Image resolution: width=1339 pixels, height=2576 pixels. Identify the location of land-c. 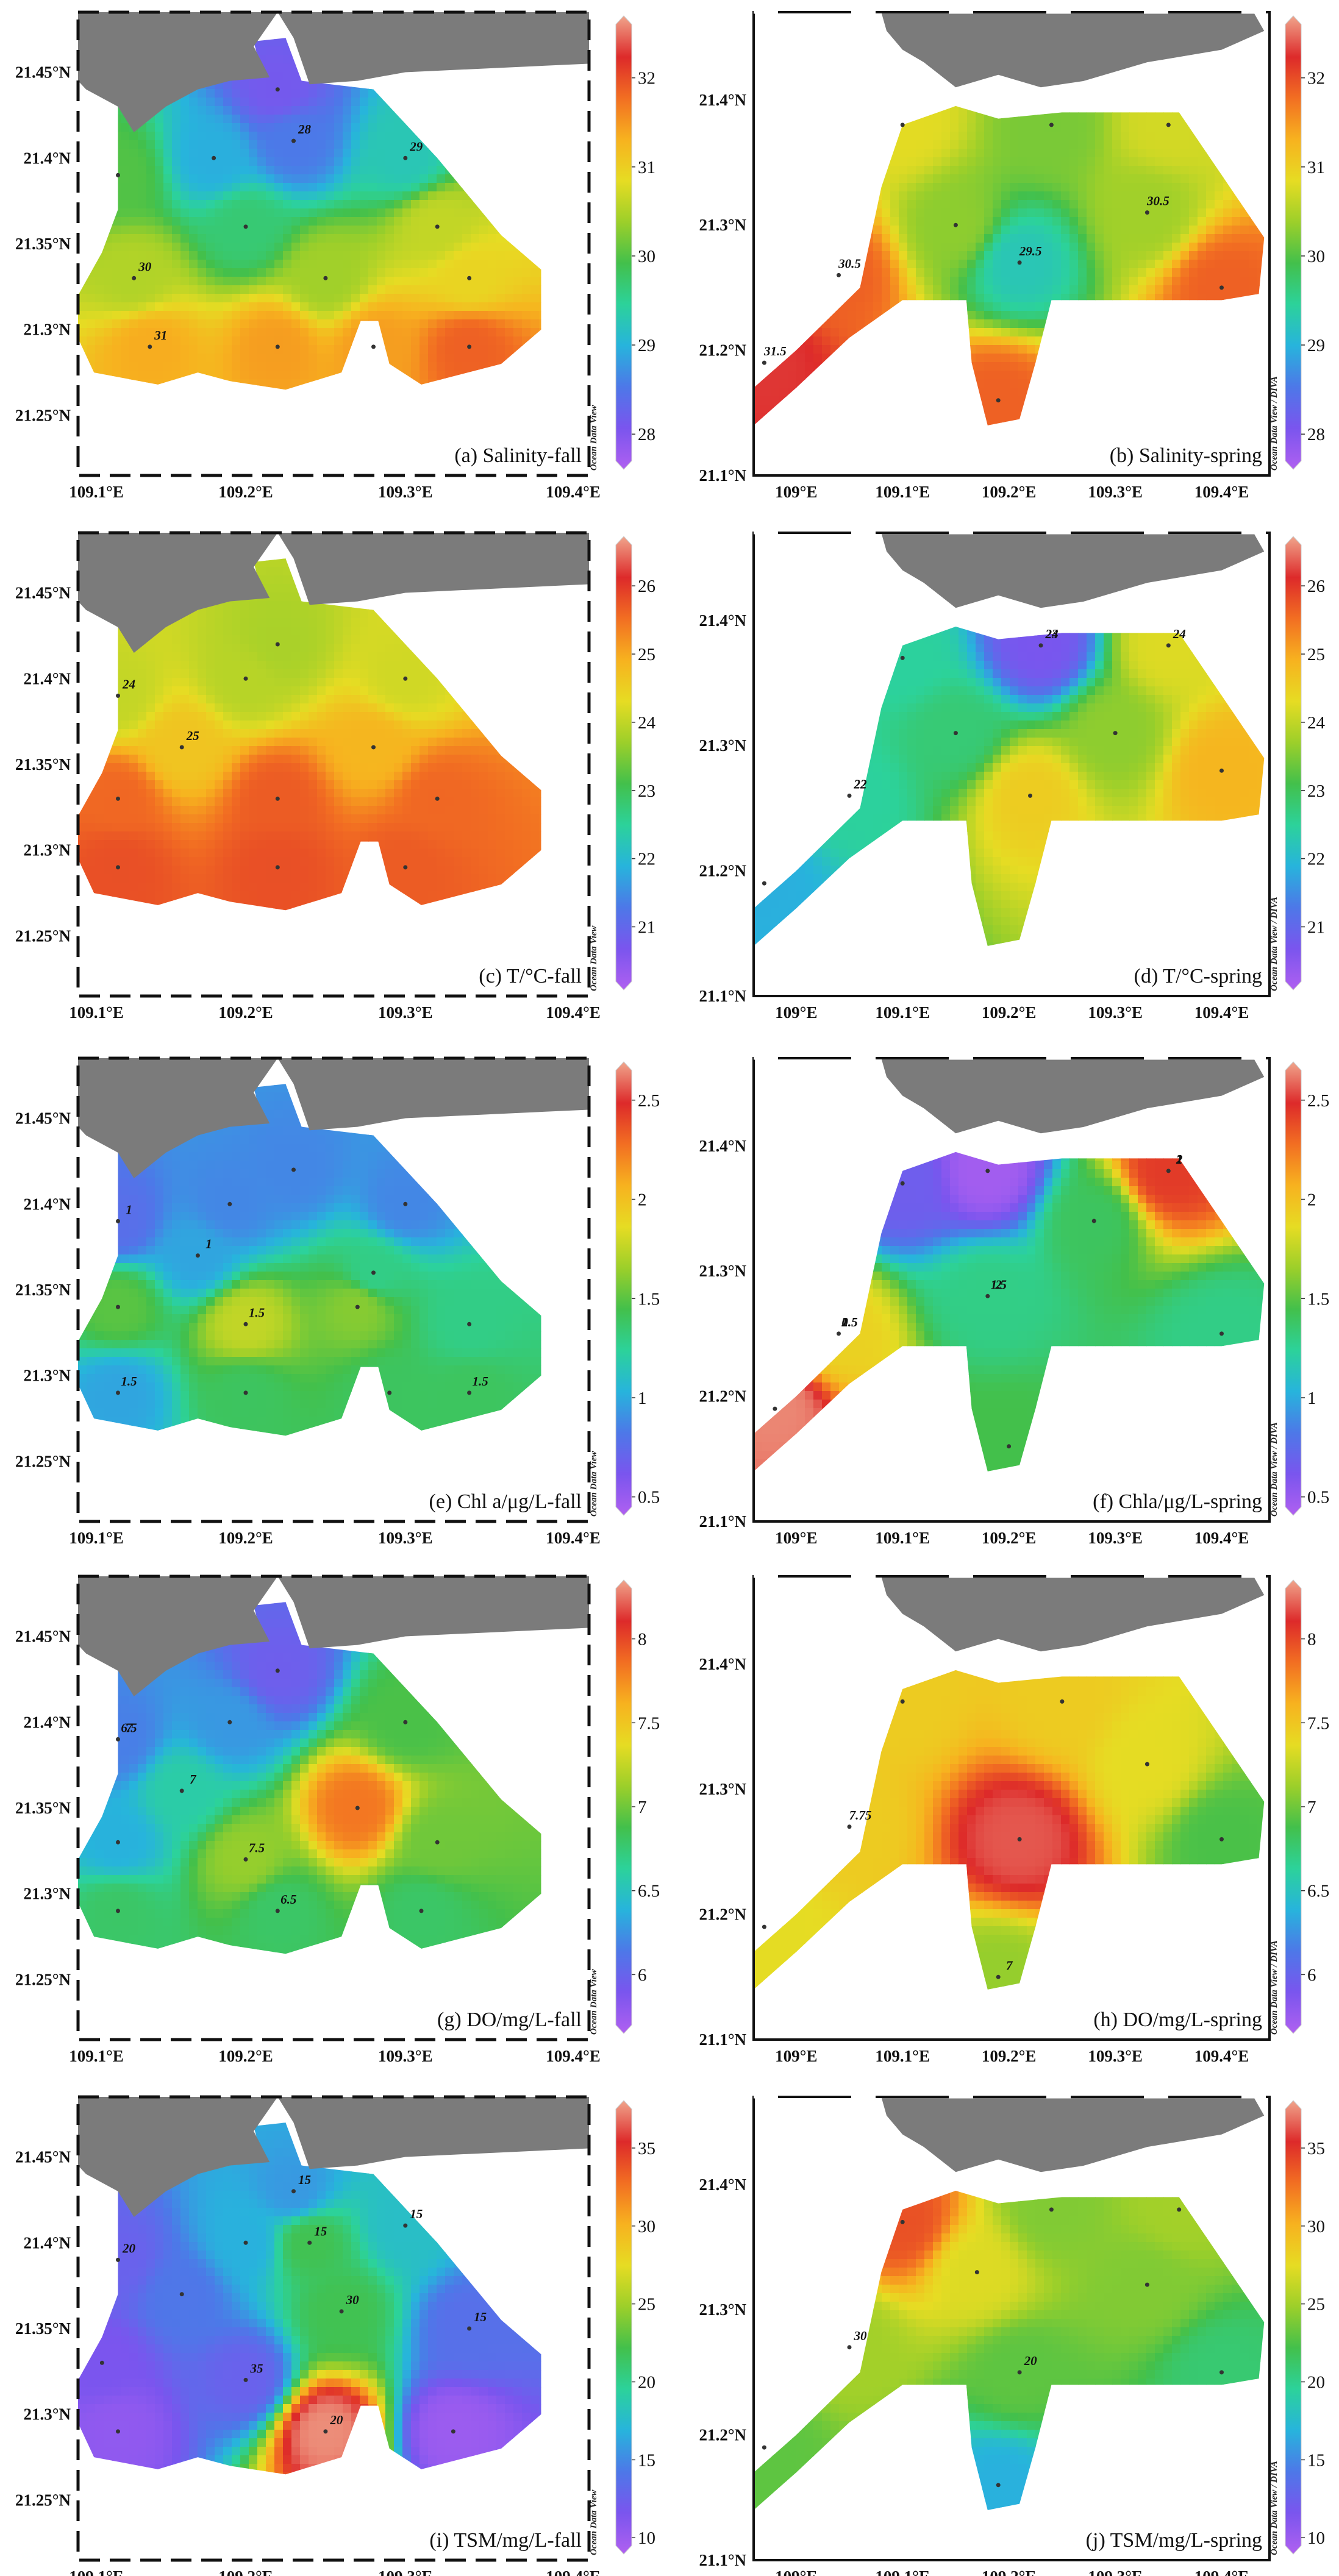
(333, 593).